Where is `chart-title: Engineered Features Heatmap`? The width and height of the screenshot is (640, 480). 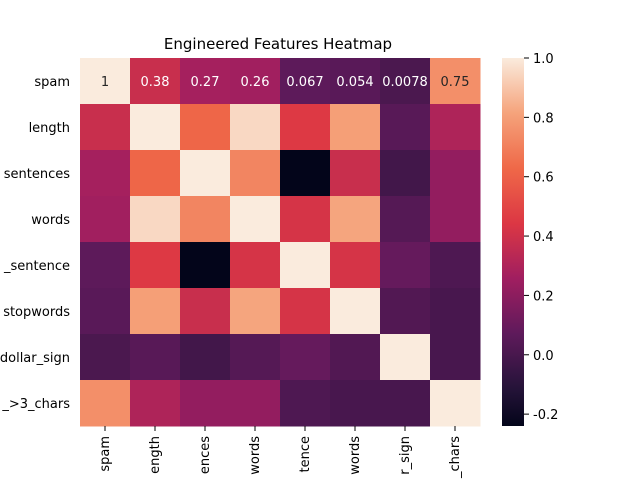 chart-title: Engineered Features Heatmap is located at coordinates (278, 44).